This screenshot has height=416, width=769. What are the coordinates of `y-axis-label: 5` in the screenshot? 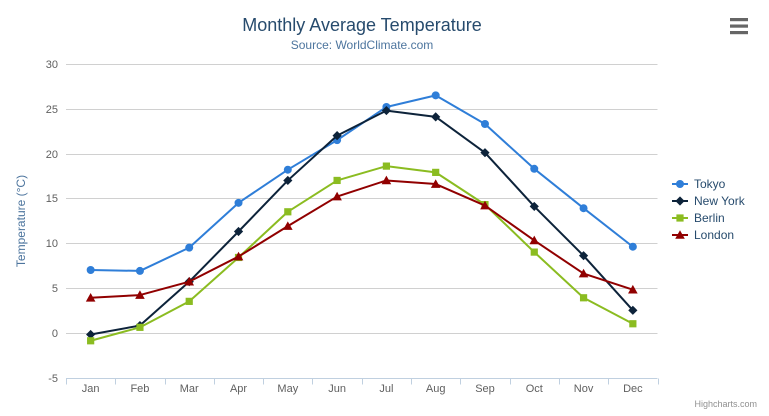 It's located at (55, 289).